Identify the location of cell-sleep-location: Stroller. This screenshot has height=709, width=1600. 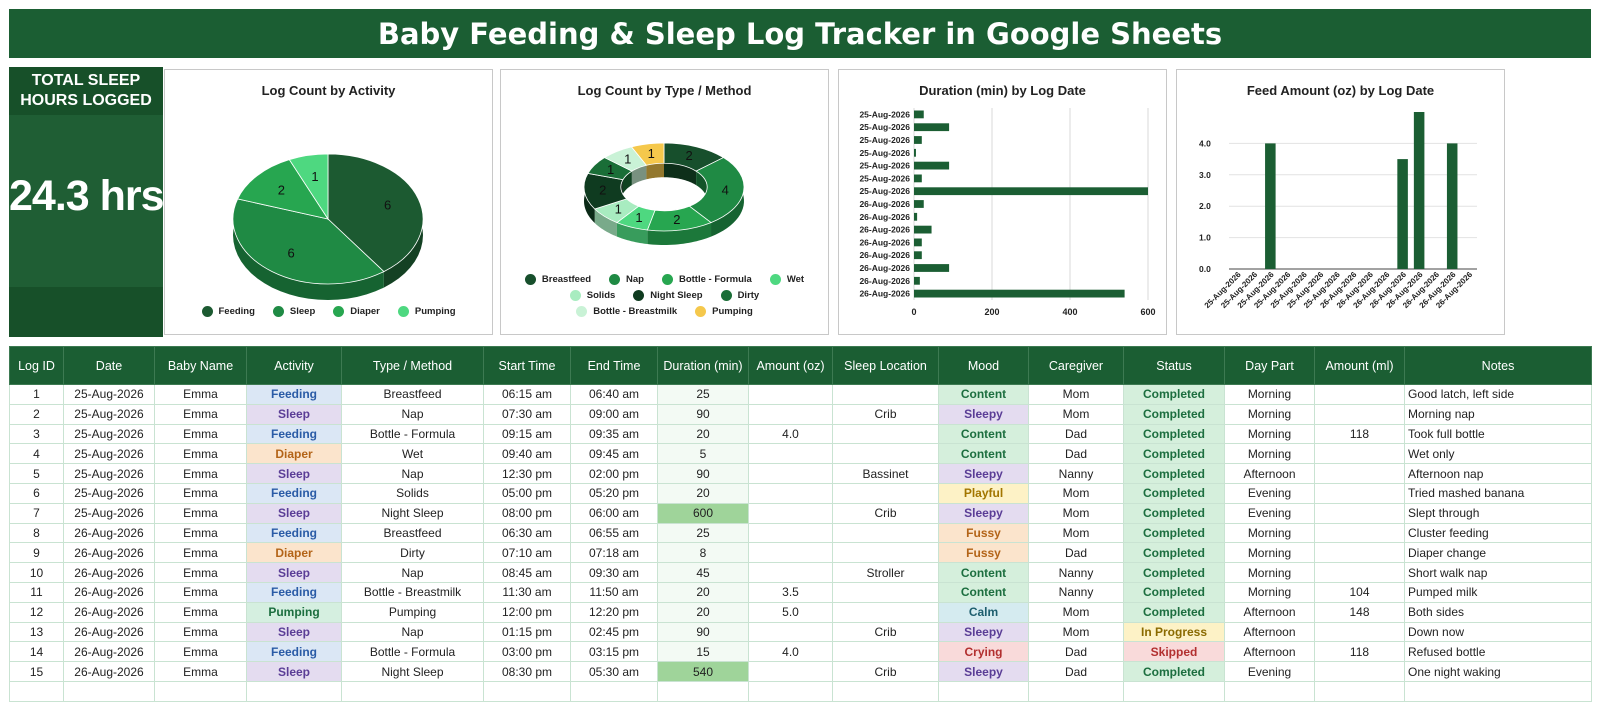
(885, 572).